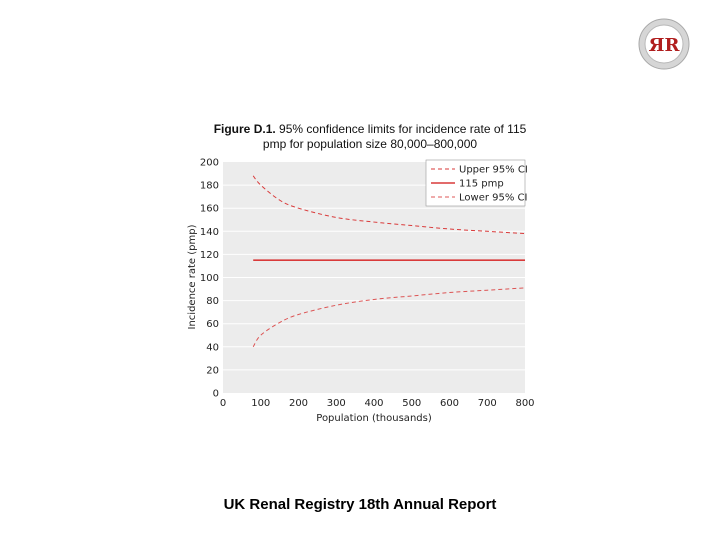 Image resolution: width=720 pixels, height=540 pixels. What do you see at coordinates (493, 170) in the screenshot?
I see `legend-label: Upper 95% CI` at bounding box center [493, 170].